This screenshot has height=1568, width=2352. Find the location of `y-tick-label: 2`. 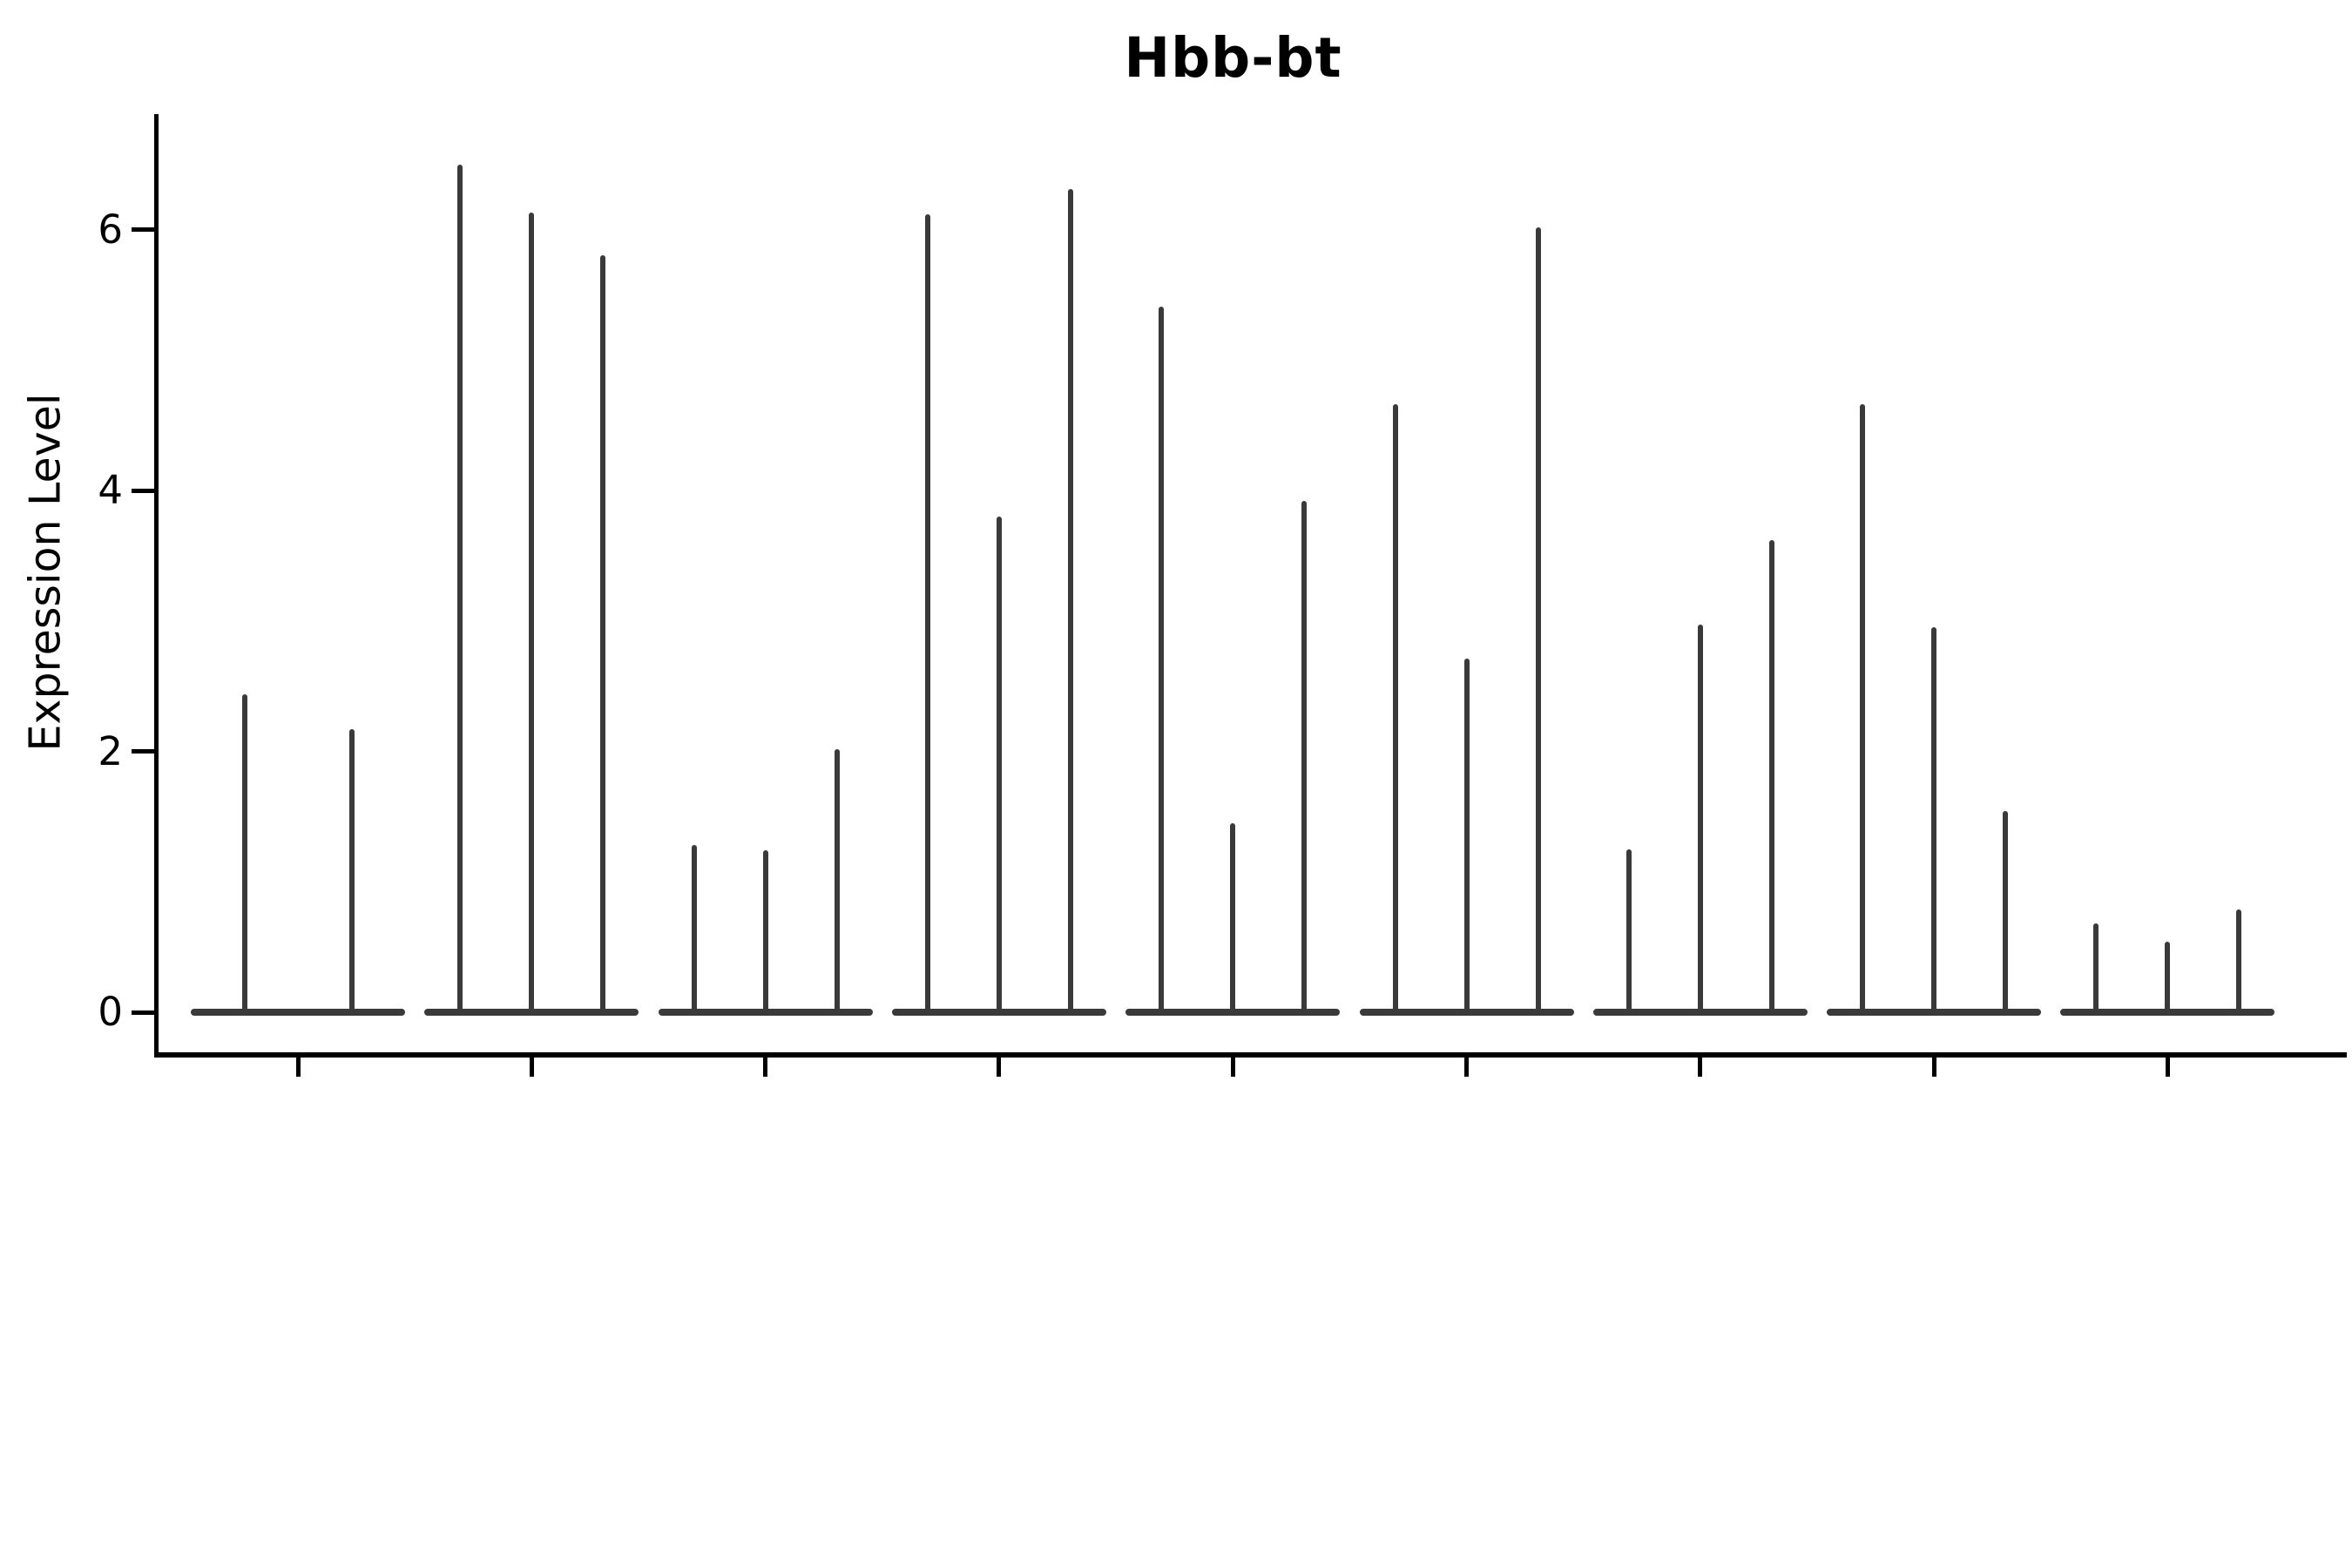

y-tick-label: 2 is located at coordinates (110, 751).